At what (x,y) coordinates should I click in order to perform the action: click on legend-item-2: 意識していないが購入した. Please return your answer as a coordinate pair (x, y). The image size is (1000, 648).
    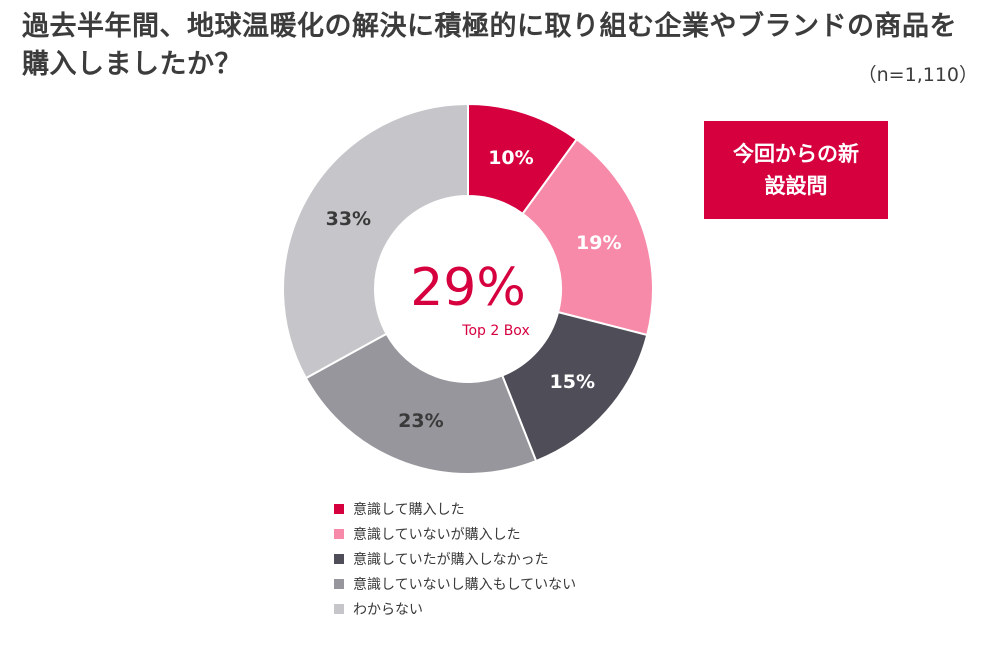
    Looking at the image, I should click on (455, 533).